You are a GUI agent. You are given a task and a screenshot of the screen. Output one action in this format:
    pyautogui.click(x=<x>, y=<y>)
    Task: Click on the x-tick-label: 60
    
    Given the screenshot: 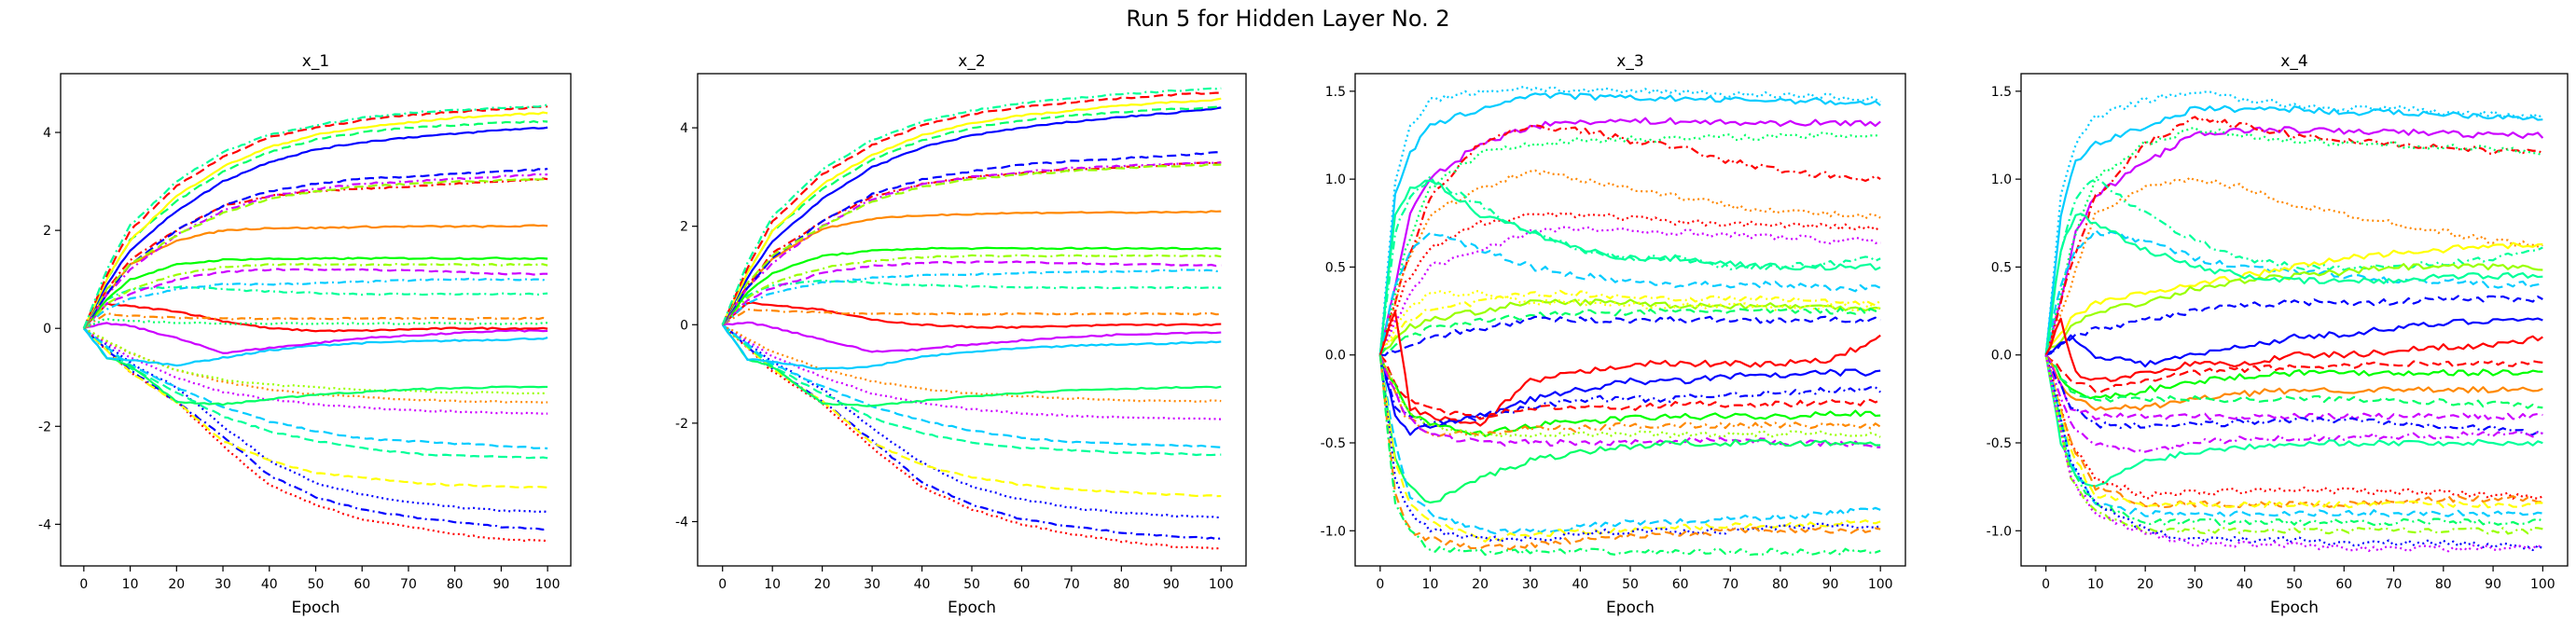 What is the action you would take?
    pyautogui.click(x=361, y=584)
    